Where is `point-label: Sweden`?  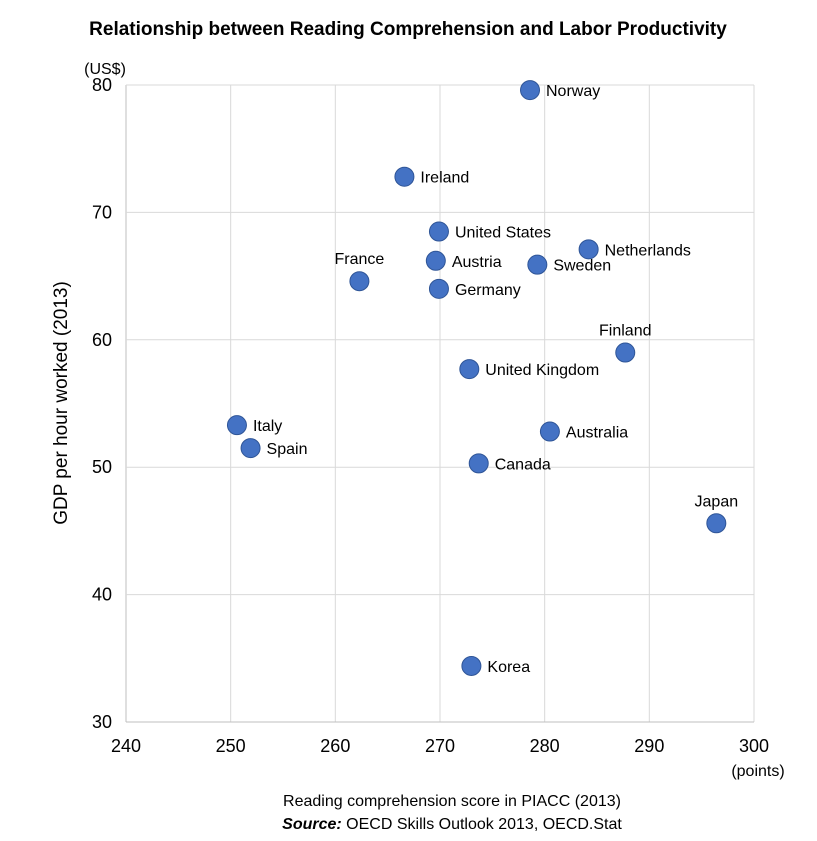 point-label: Sweden is located at coordinates (582, 266).